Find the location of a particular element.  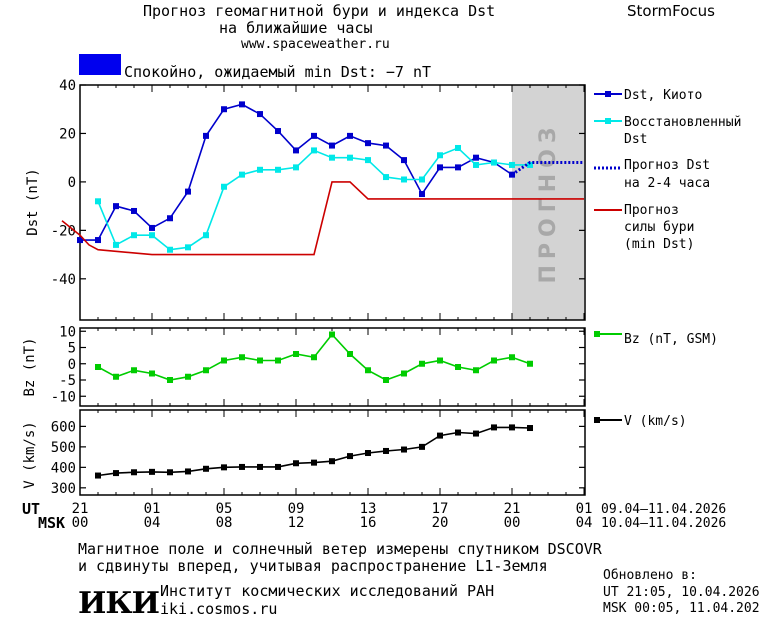

iki-logo: ИКИ is located at coordinates (119, 603).